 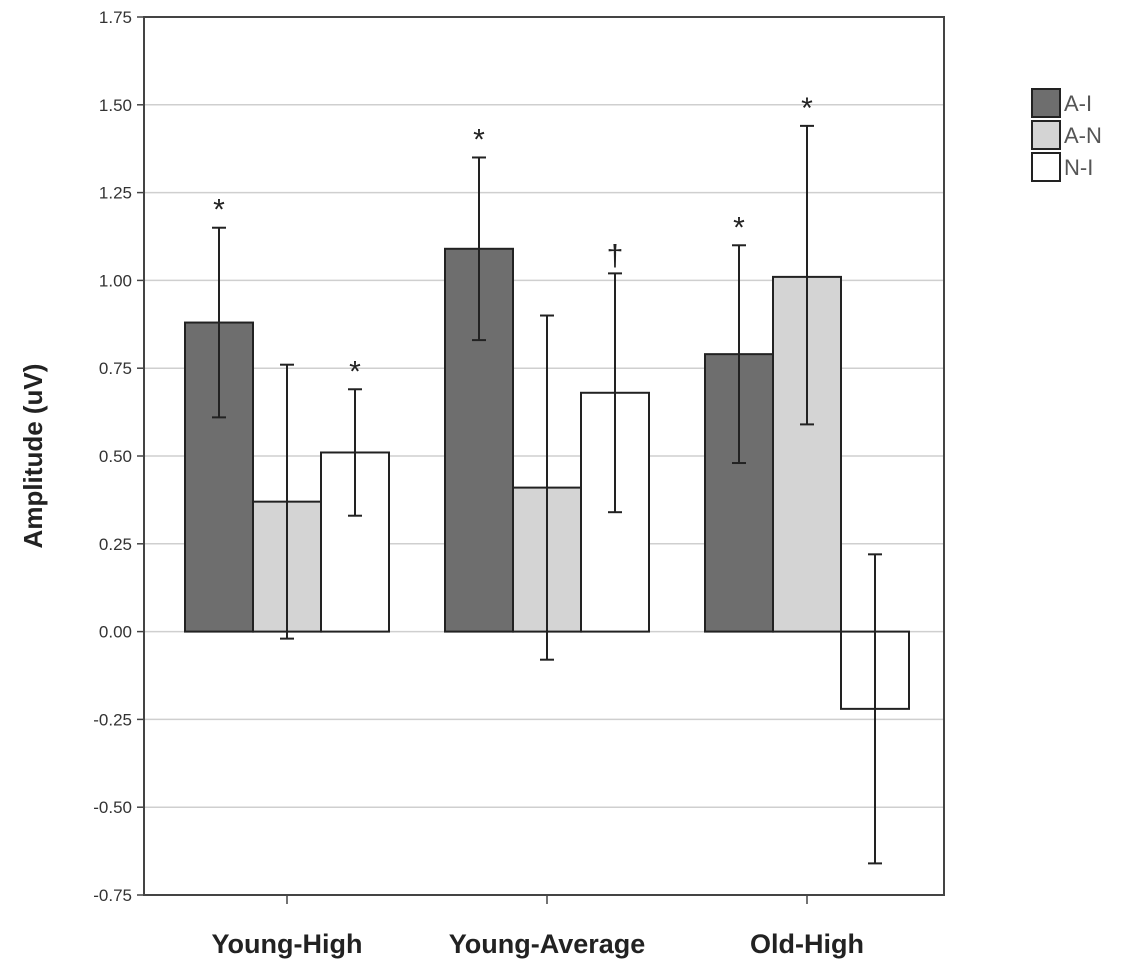 I want to click on significance-marker: †, so click(x=615, y=255).